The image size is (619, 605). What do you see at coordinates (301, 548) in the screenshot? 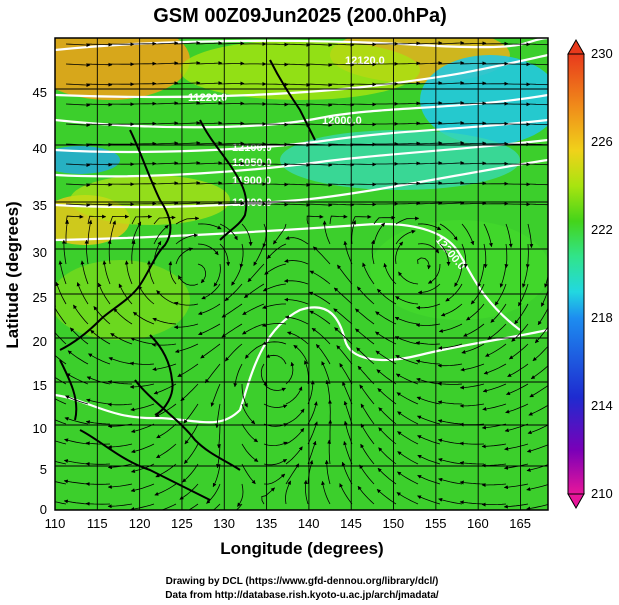
I see `x-axis-label: Longitude (degrees)` at bounding box center [301, 548].